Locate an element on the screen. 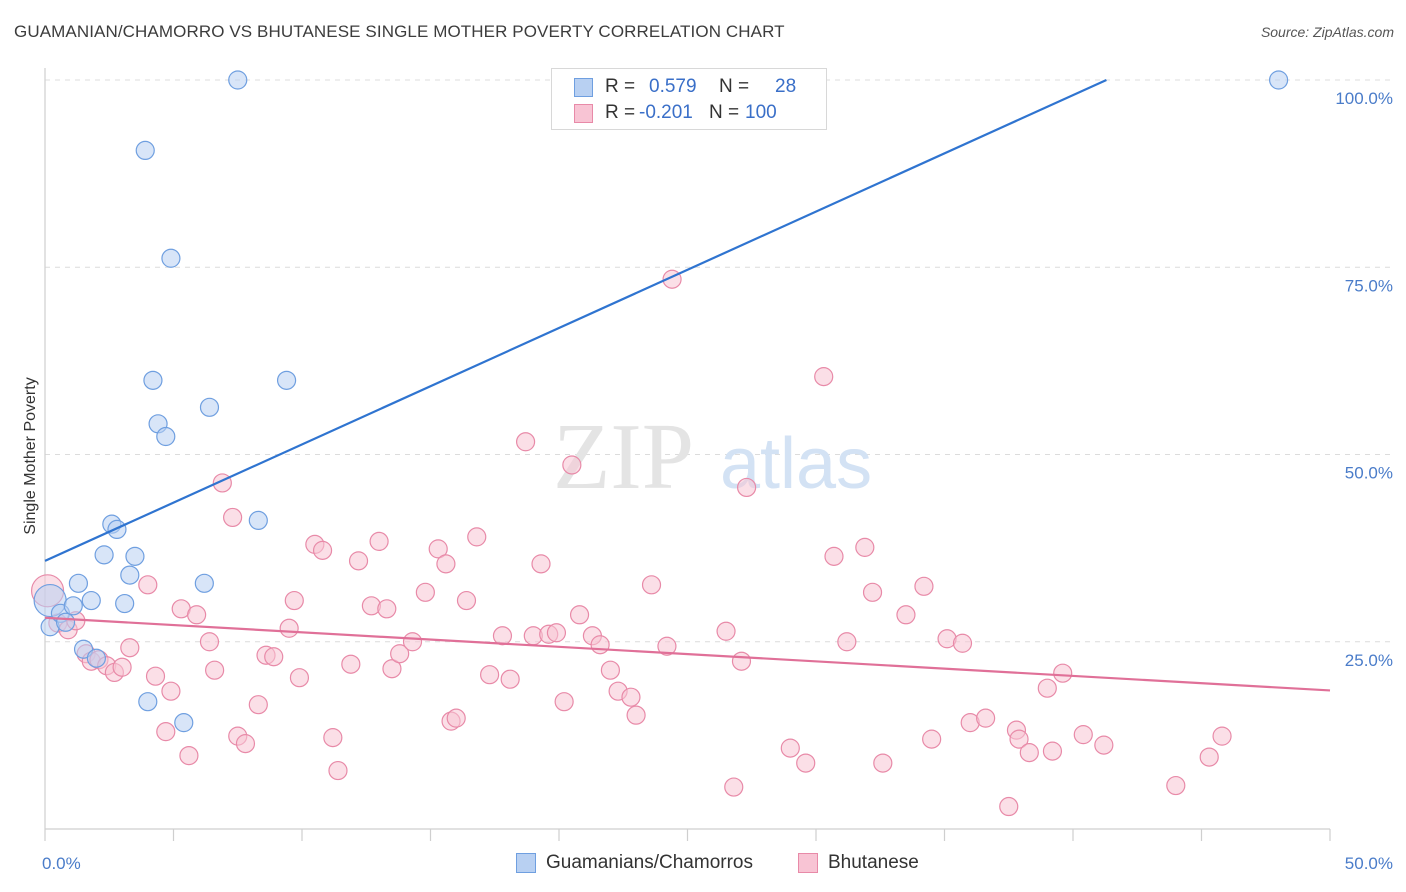  x-tick-label: 50.0% is located at coordinates (1369, 863).